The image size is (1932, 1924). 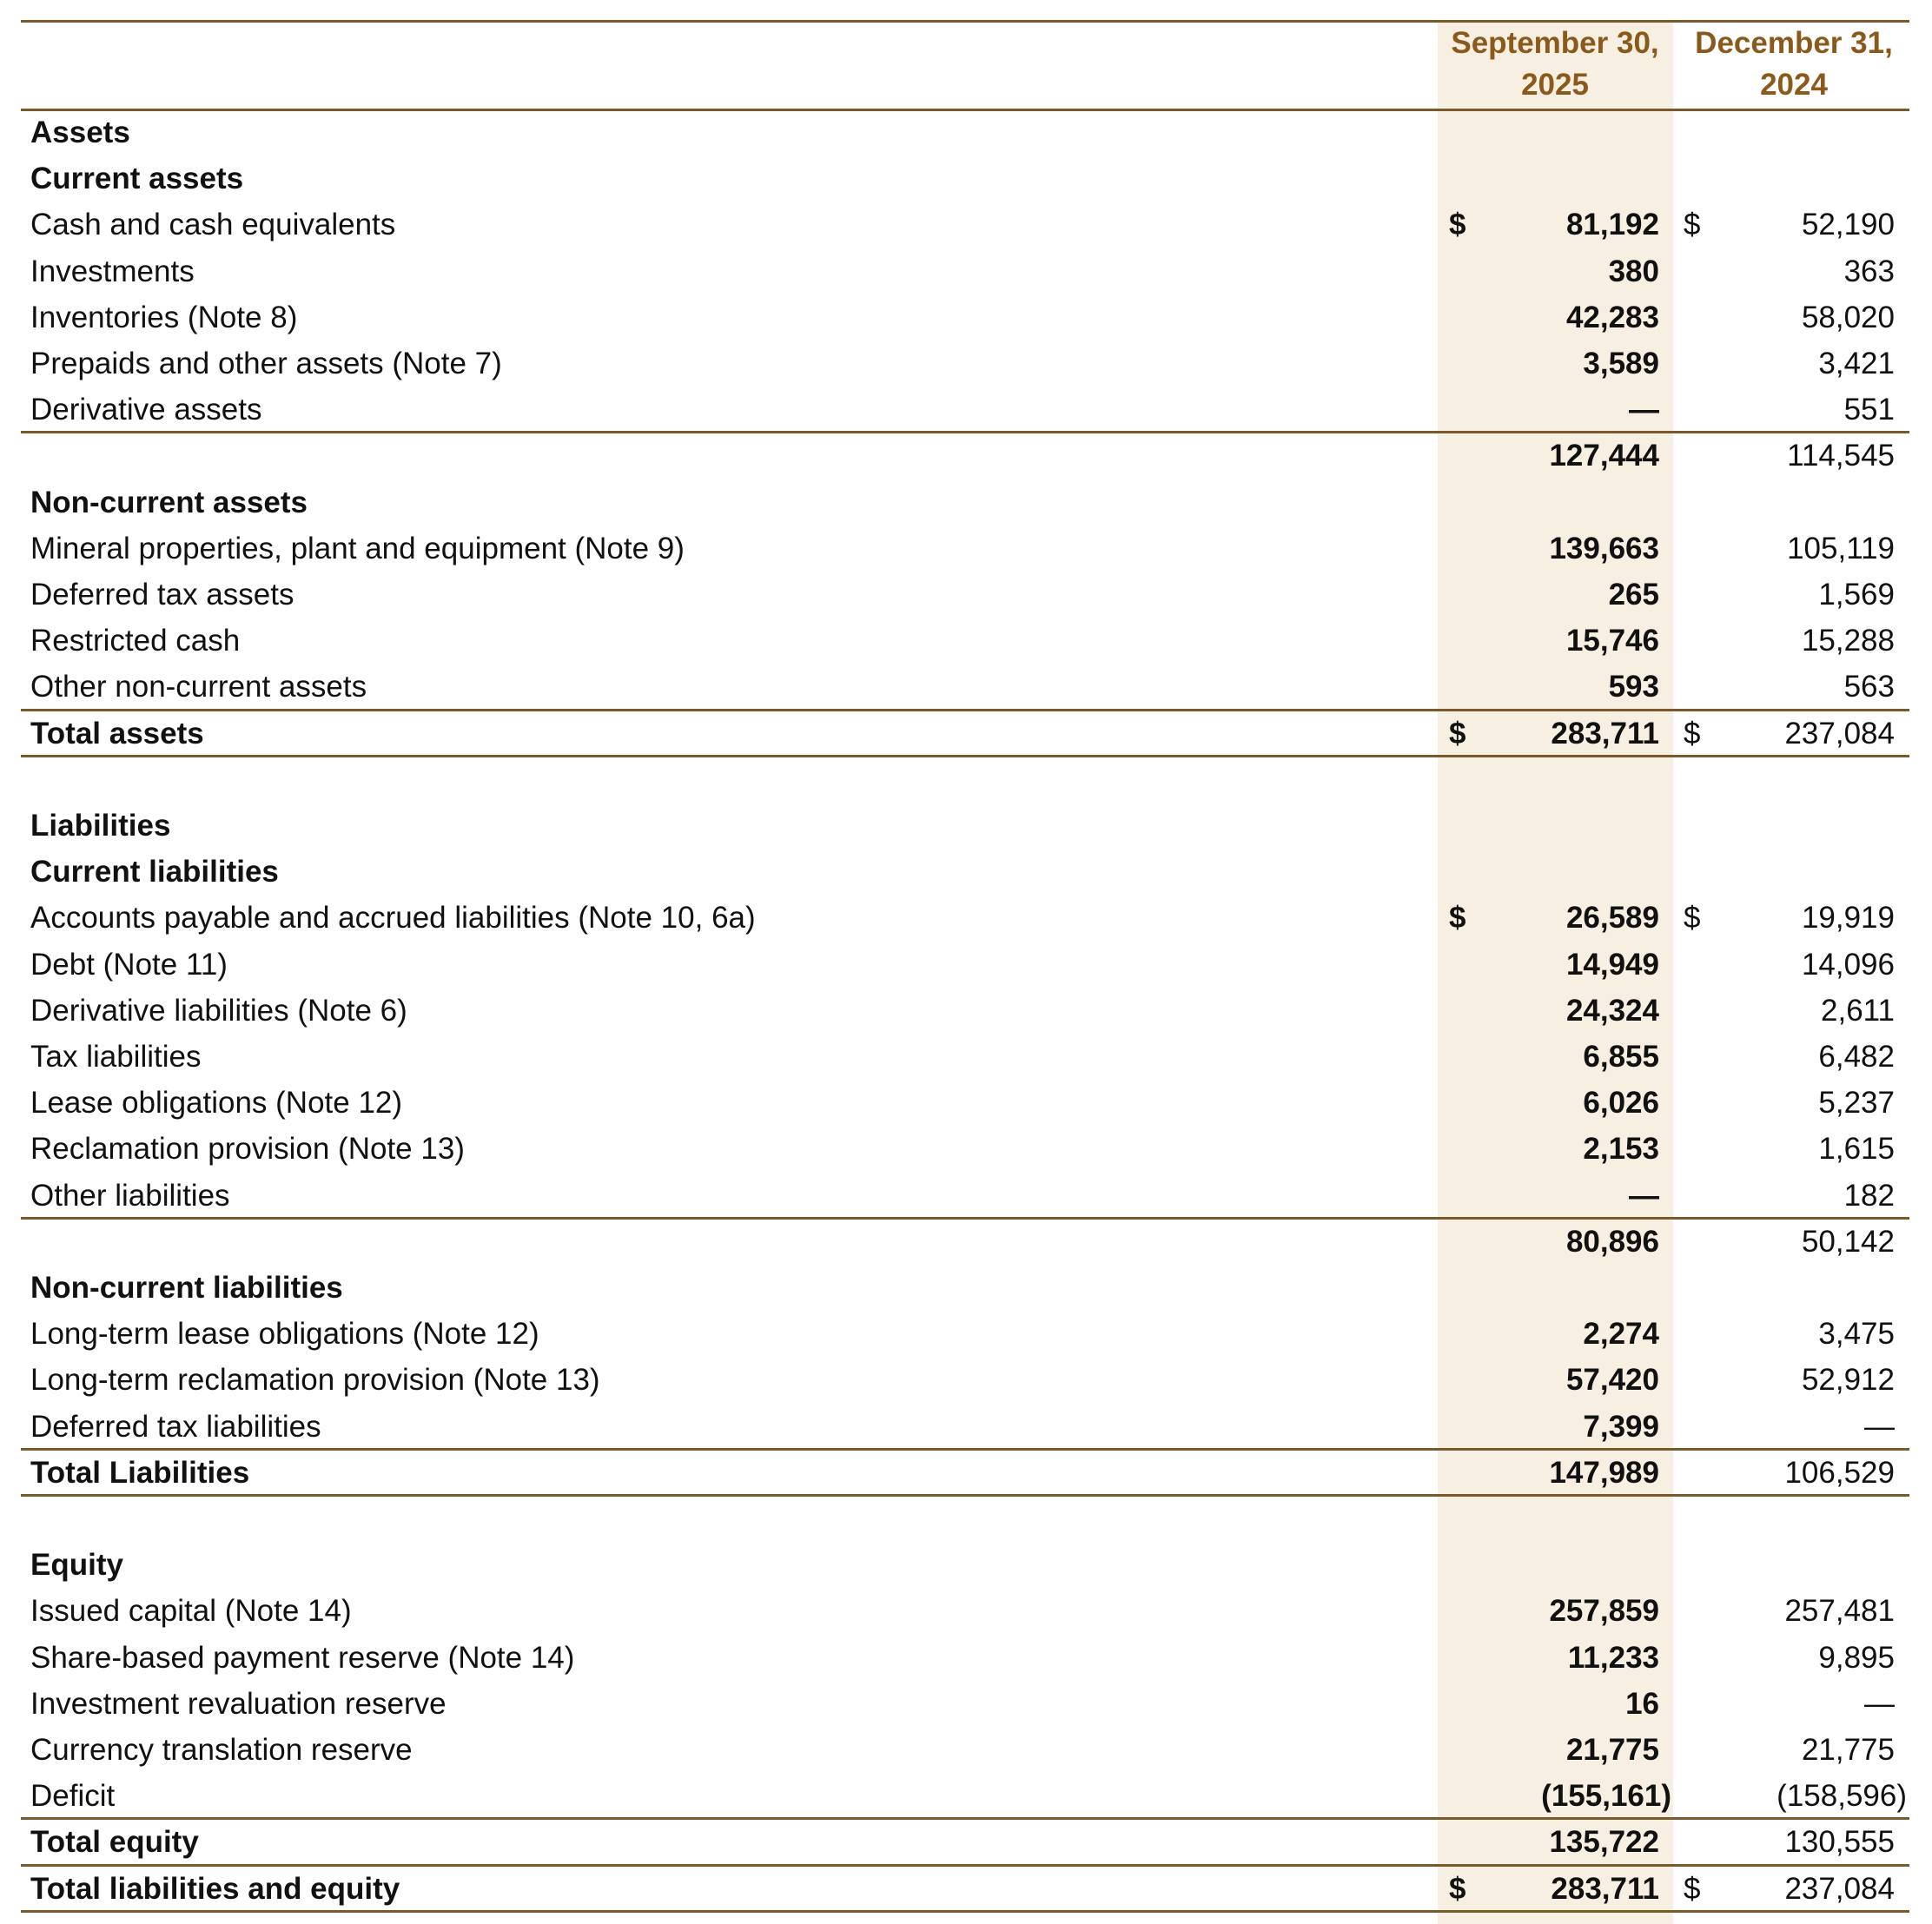 I want to click on row-label: Tax liabilities, so click(x=116, y=1057).